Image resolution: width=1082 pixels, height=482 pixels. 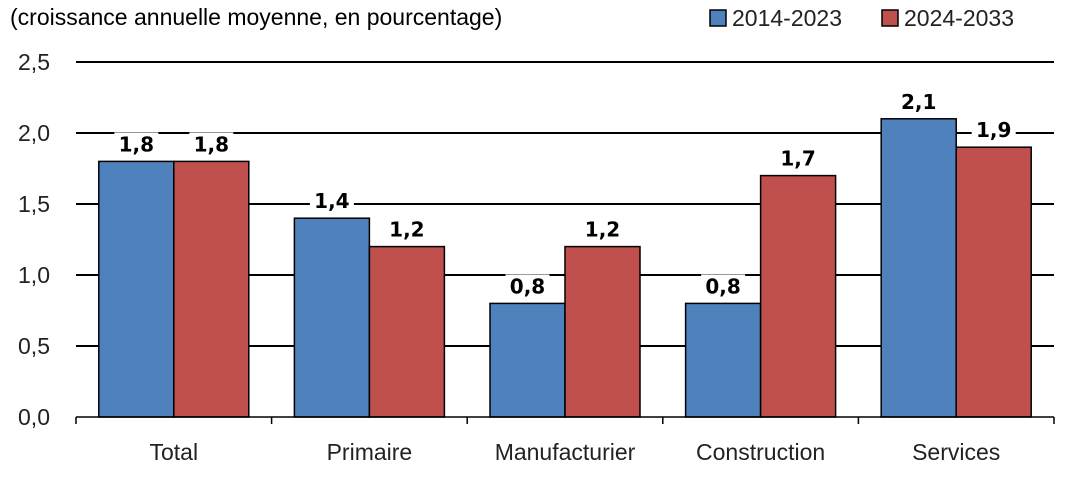 What do you see at coordinates (993, 282) in the screenshot?
I see `bar-services-2024-2033` at bounding box center [993, 282].